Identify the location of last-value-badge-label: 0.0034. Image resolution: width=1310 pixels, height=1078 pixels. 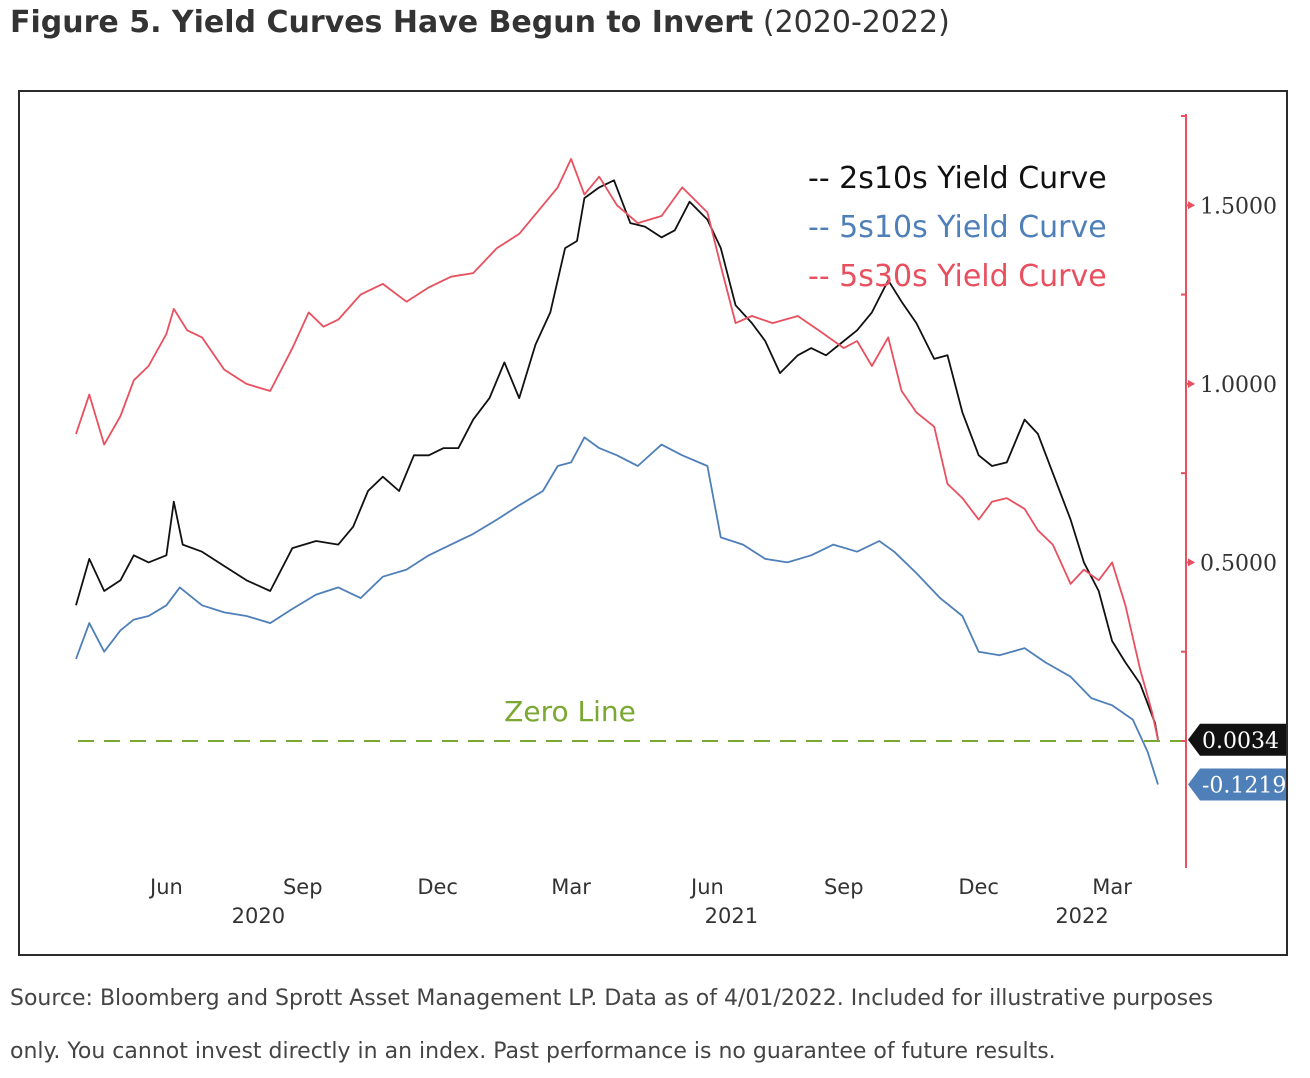
(1240, 741).